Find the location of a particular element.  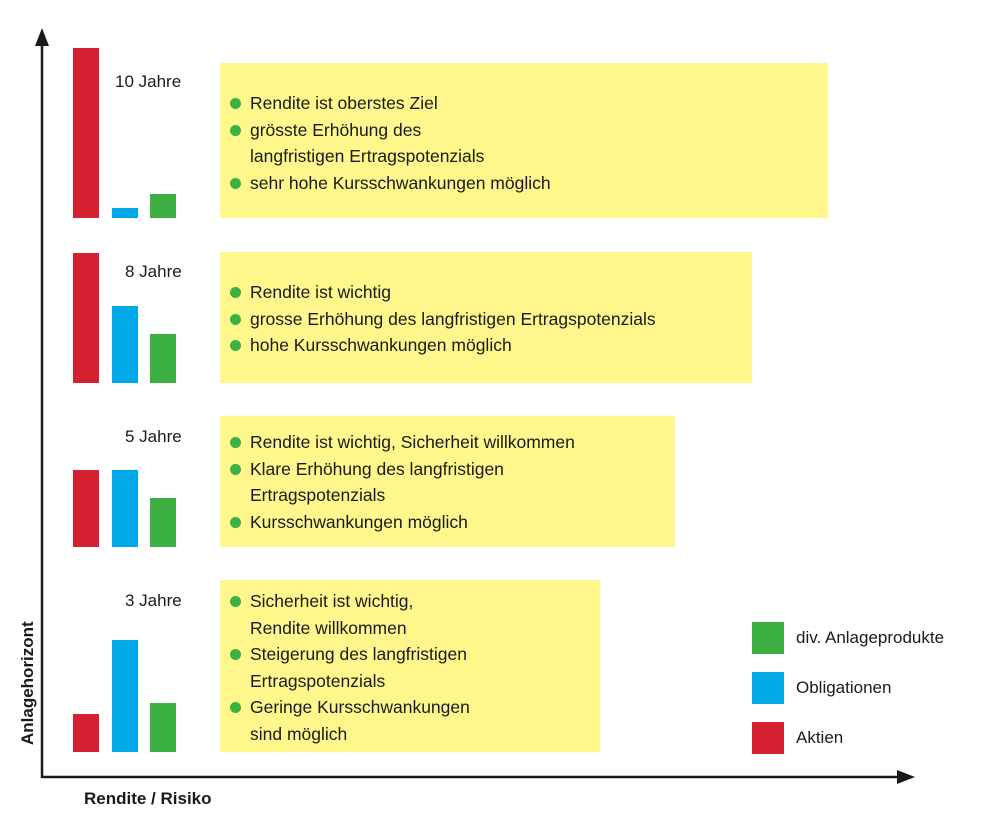

legend-label: Aktien is located at coordinates (820, 737).